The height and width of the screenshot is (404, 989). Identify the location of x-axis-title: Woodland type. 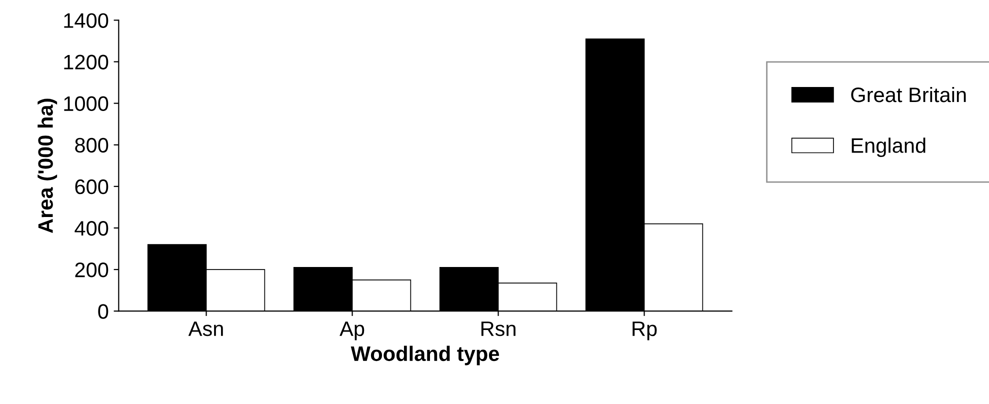
(425, 356).